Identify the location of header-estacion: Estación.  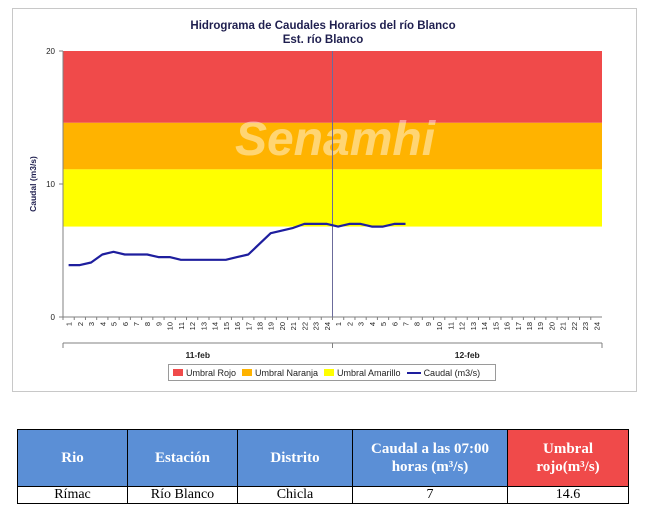
(182, 458).